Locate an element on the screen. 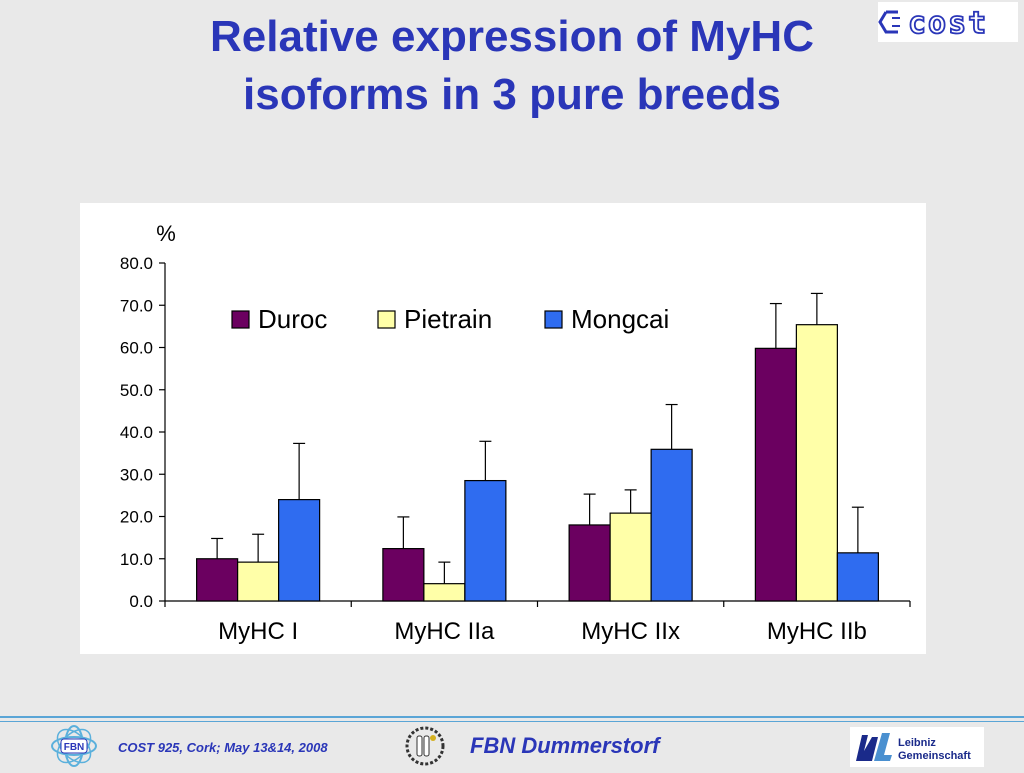 The height and width of the screenshot is (773, 1024). legend-label-pietrain: Pietrain is located at coordinates (448, 319).